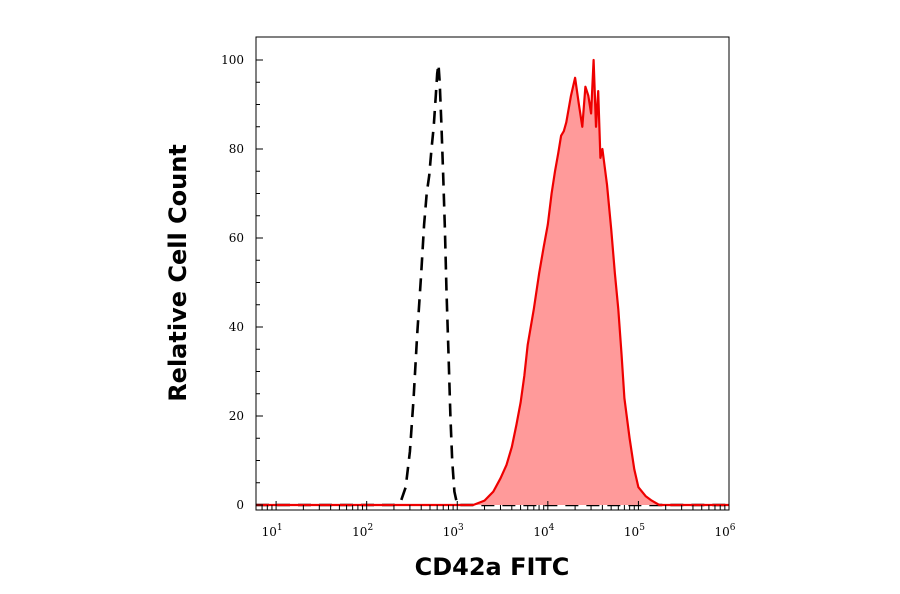 The image size is (900, 594). I want to click on y-tick-label: 40, so click(236, 327).